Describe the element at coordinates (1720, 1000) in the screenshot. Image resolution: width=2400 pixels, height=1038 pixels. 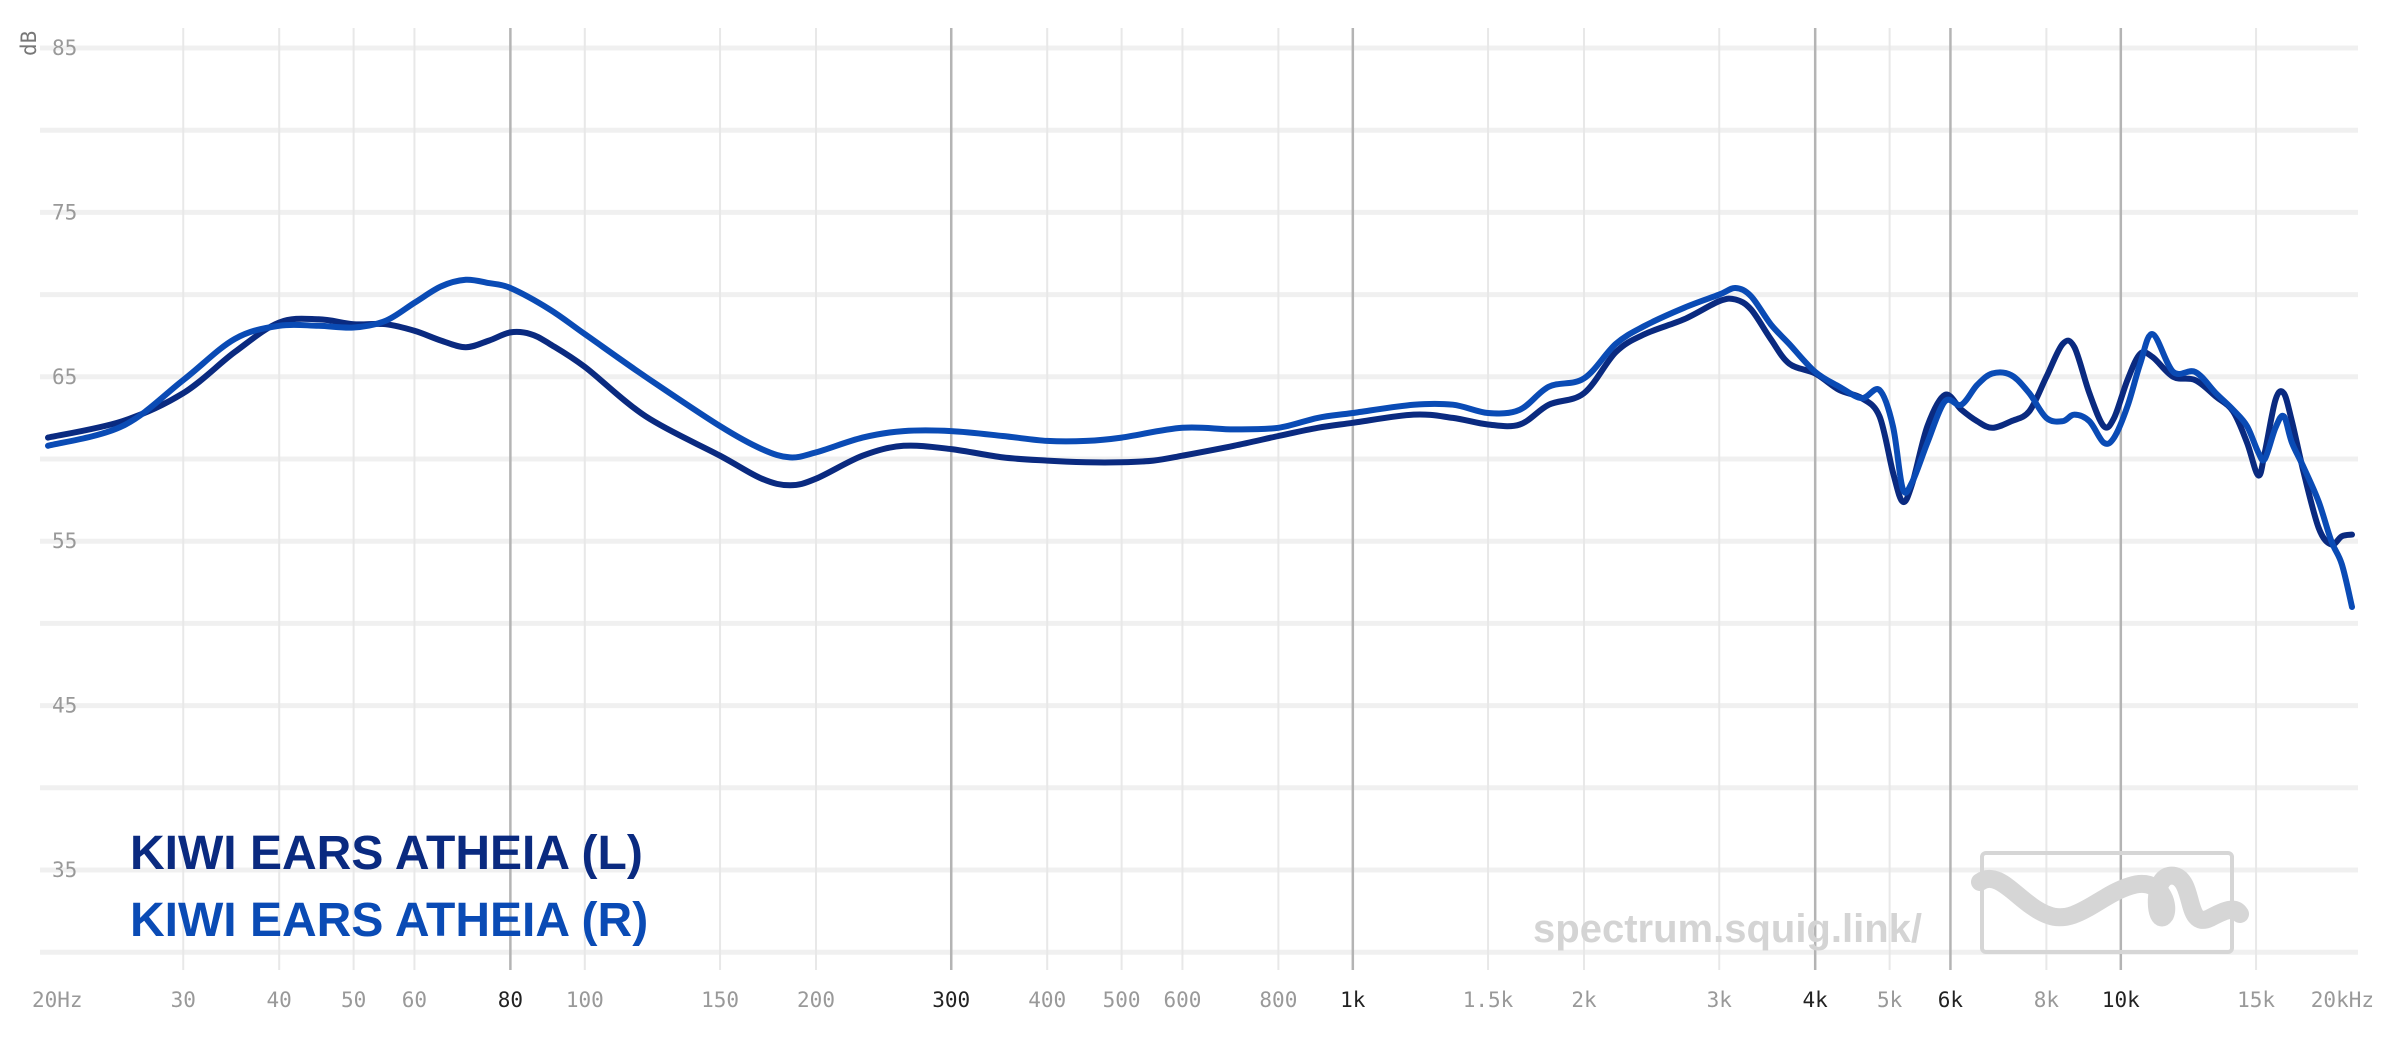
I see `x-tick-label-3k: 3k` at that location.